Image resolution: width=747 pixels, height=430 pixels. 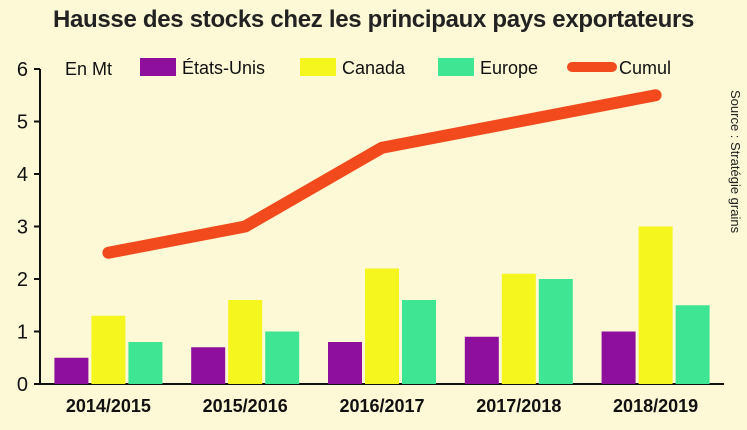 What do you see at coordinates (381, 406) in the screenshot?
I see `x-tick-label: 2016/2017` at bounding box center [381, 406].